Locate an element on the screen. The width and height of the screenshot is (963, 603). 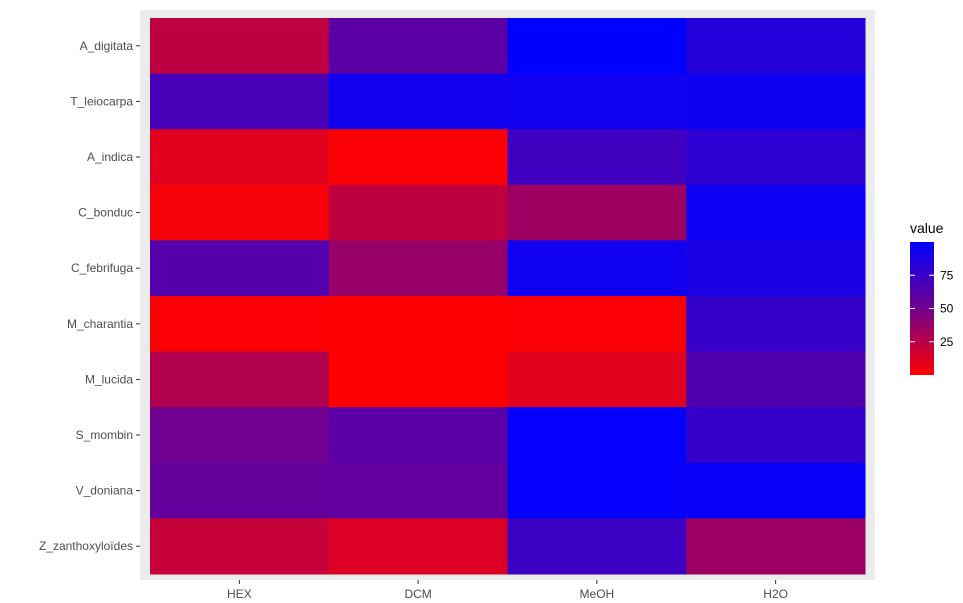
legend-title: value is located at coordinates (927, 228).